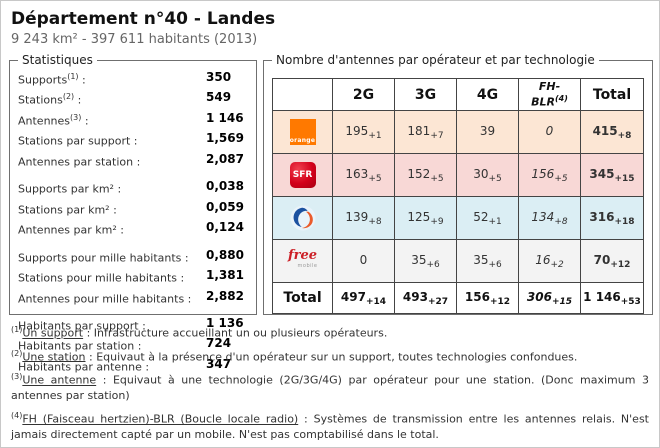  I want to click on cell-total-3g: 493+27, so click(425, 298).